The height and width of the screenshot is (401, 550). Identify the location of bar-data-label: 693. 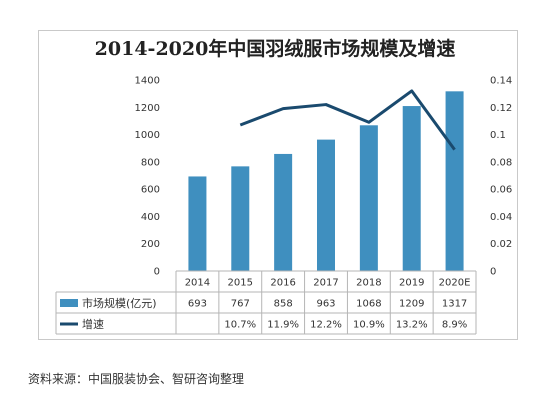
(197, 304).